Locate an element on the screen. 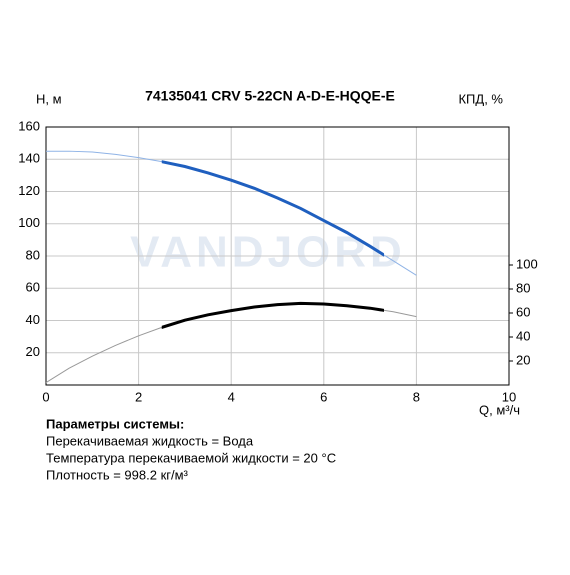 This screenshot has width=570, height=575. y-tick-label: 60 is located at coordinates (33, 287).